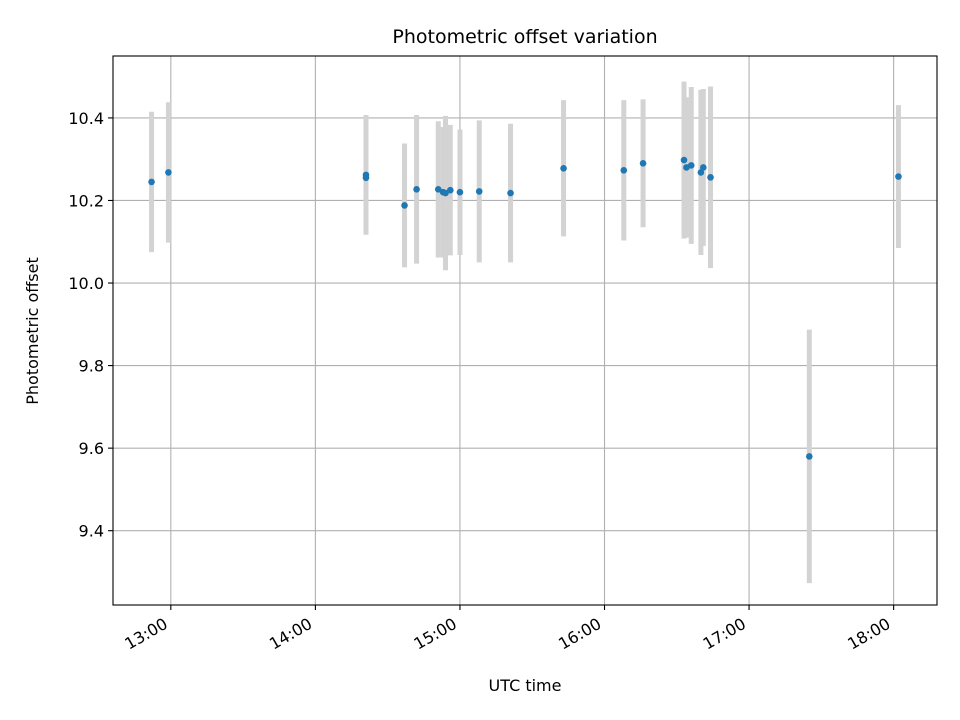 Image resolution: width=960 pixels, height=720 pixels. I want to click on y-tick-label: 9.6, so click(91, 448).